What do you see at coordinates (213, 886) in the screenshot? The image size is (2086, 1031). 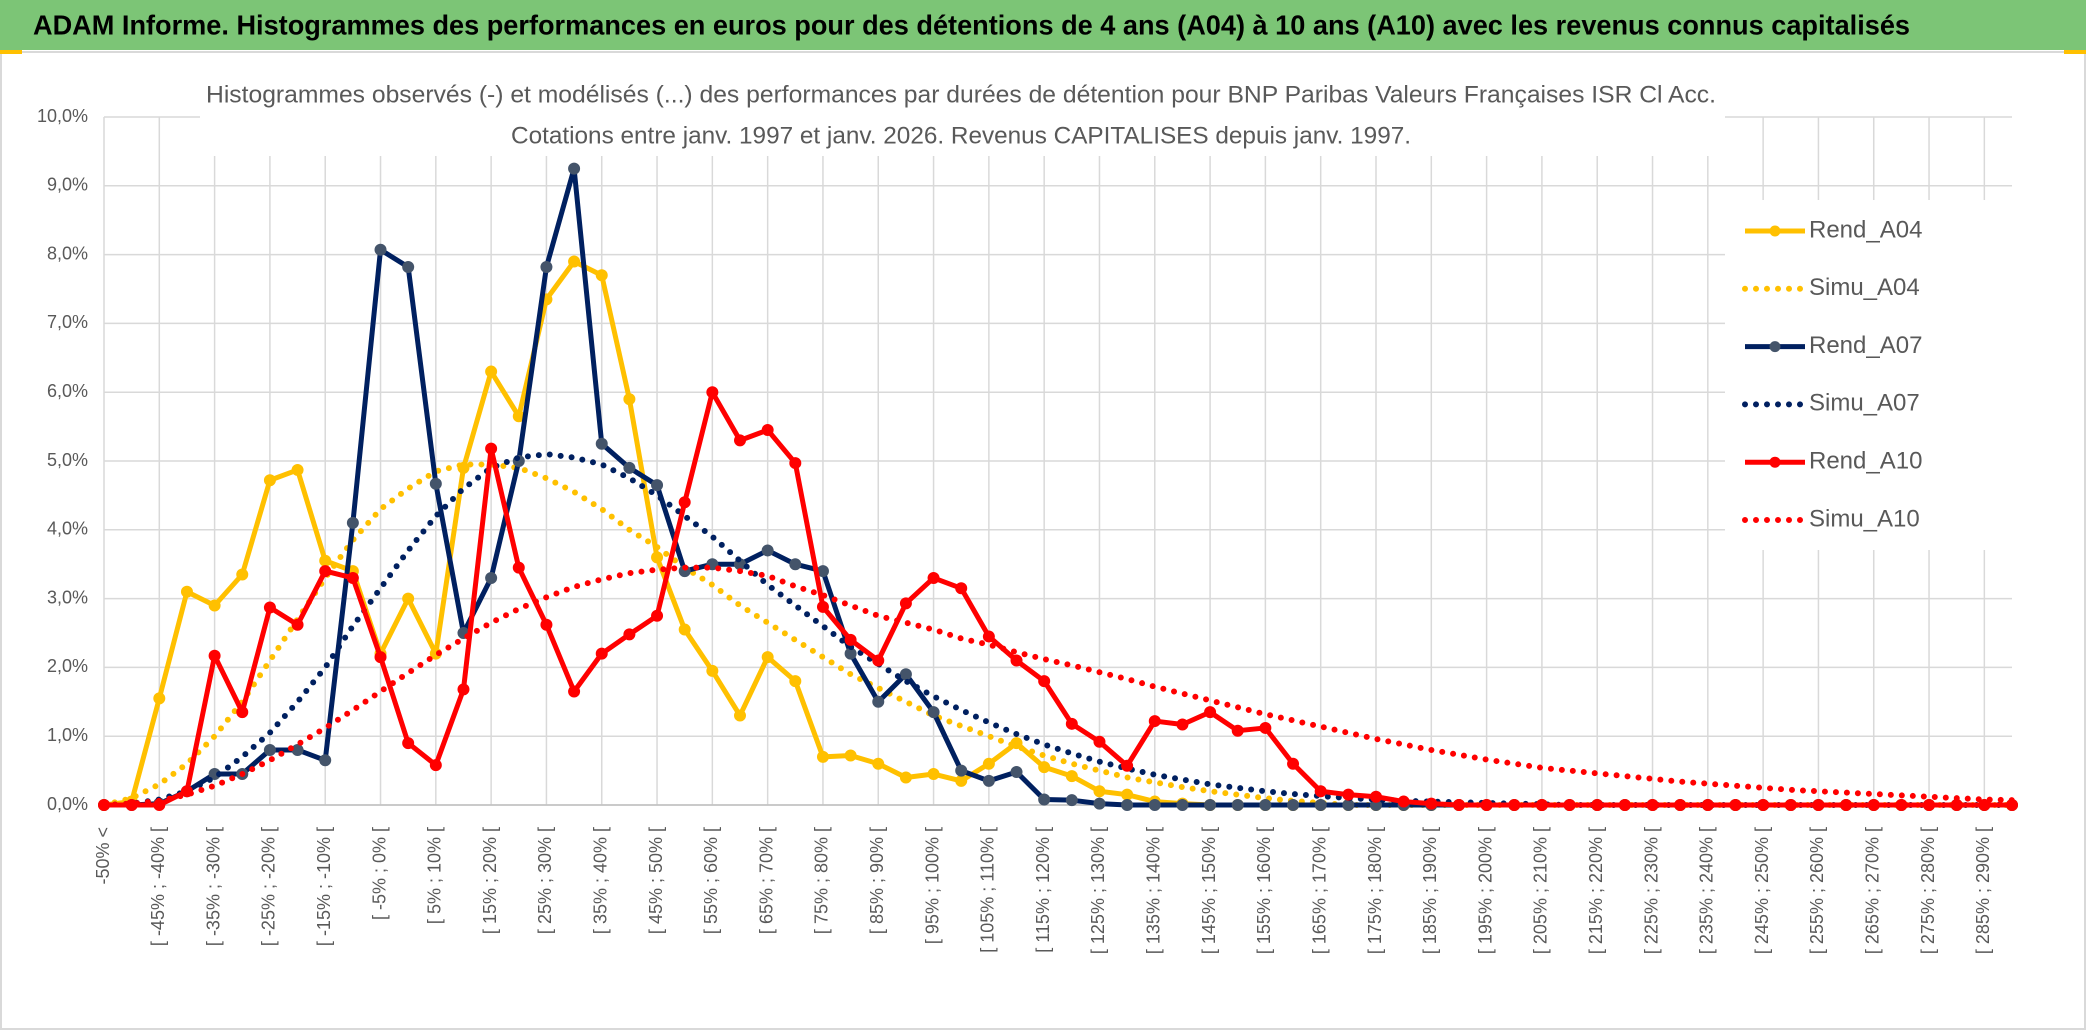 I see `x-tick-label: [ -35% ; -30% [` at bounding box center [213, 886].